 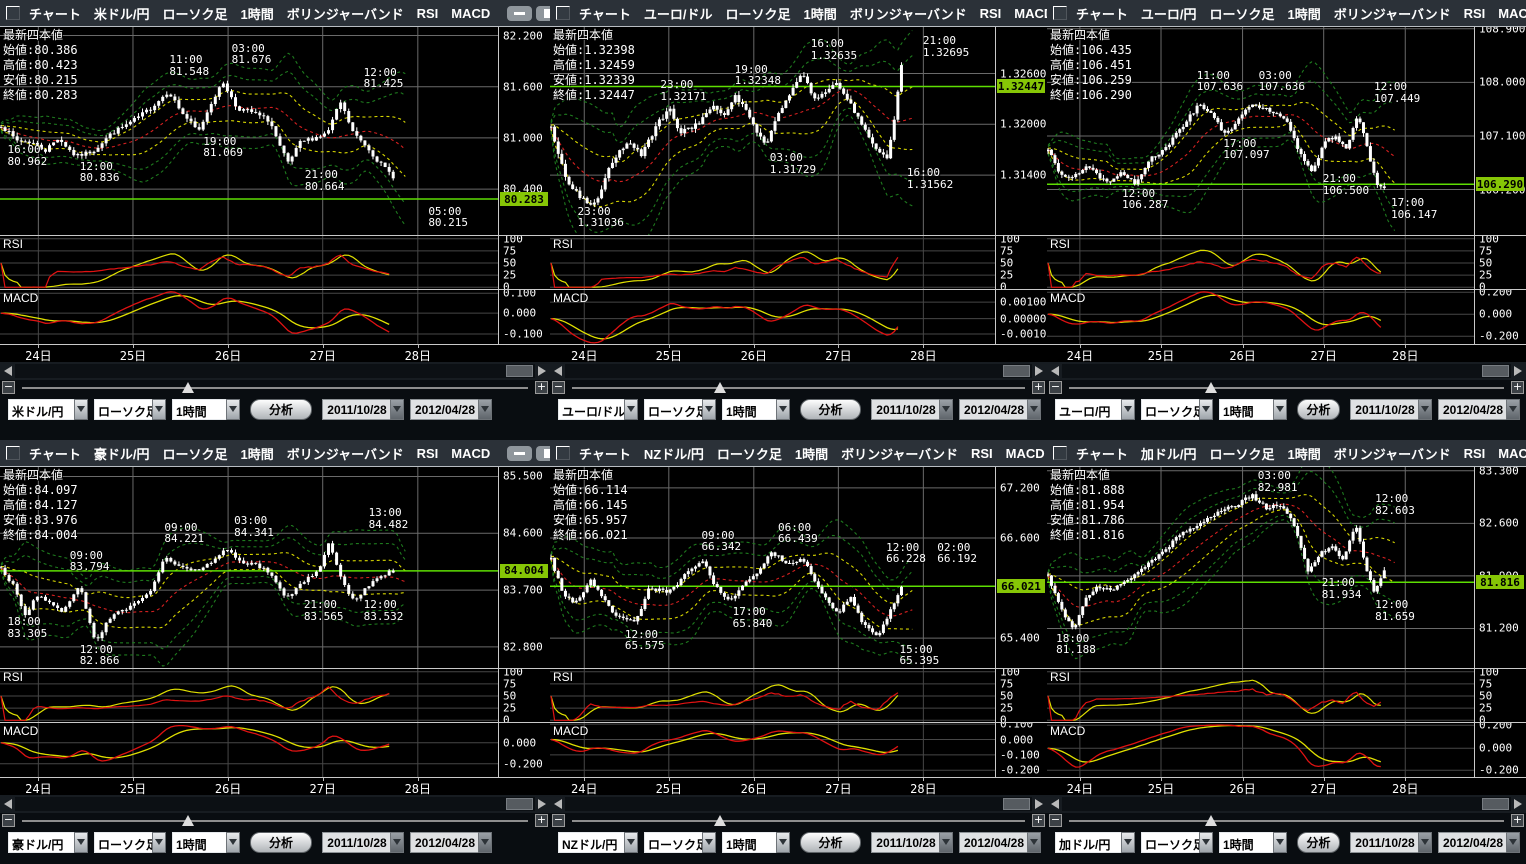 What do you see at coordinates (520, 453) in the screenshot?
I see `minimize-button` at bounding box center [520, 453].